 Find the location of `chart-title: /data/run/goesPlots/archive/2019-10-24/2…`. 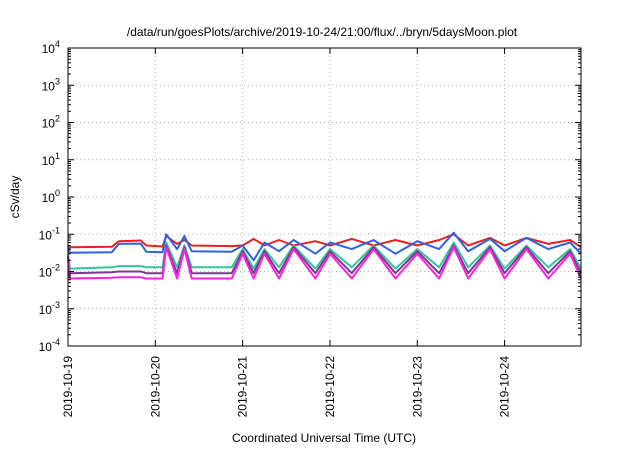

chart-title: /data/run/goesPlots/archive/2019-10-24/2… is located at coordinates (322, 32).